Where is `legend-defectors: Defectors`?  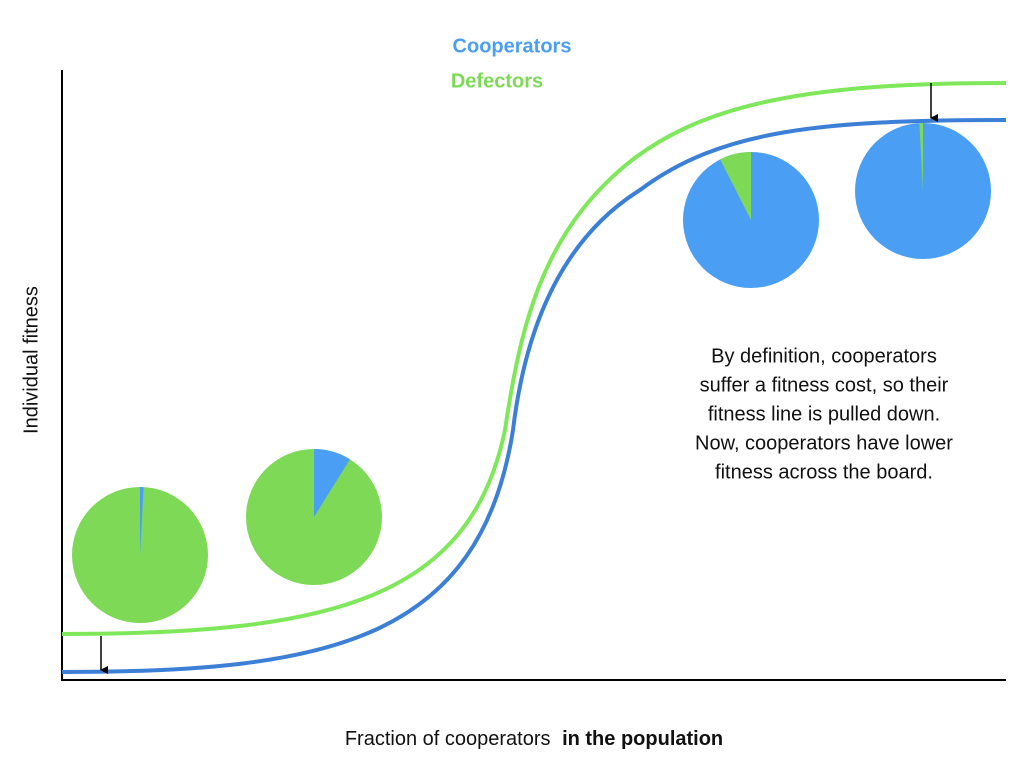 legend-defectors: Defectors is located at coordinates (497, 81).